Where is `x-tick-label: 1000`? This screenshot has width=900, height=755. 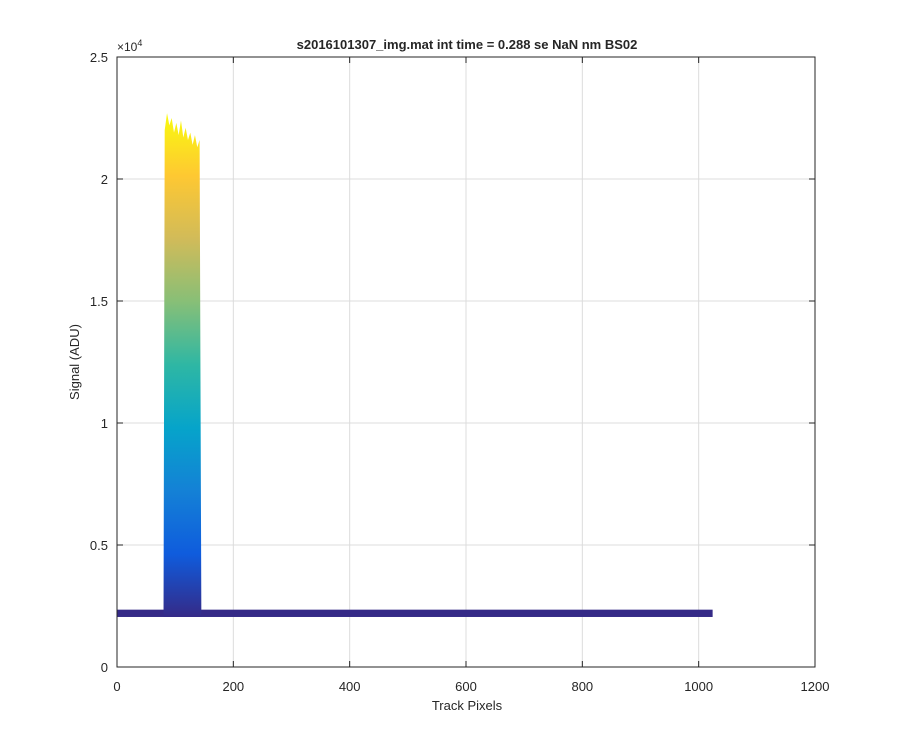
x-tick-label: 1000 is located at coordinates (698, 686).